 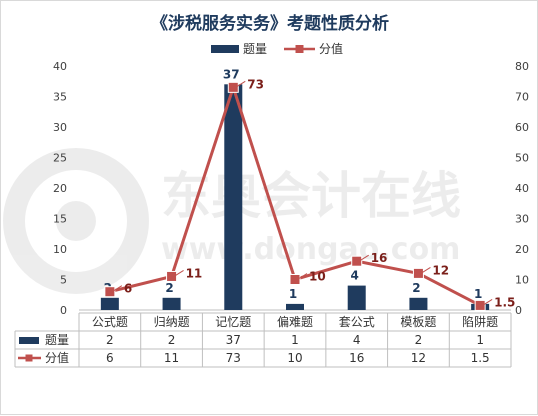 What do you see at coordinates (194, 273) in the screenshot?
I see `line-value-label: 11` at bounding box center [194, 273].